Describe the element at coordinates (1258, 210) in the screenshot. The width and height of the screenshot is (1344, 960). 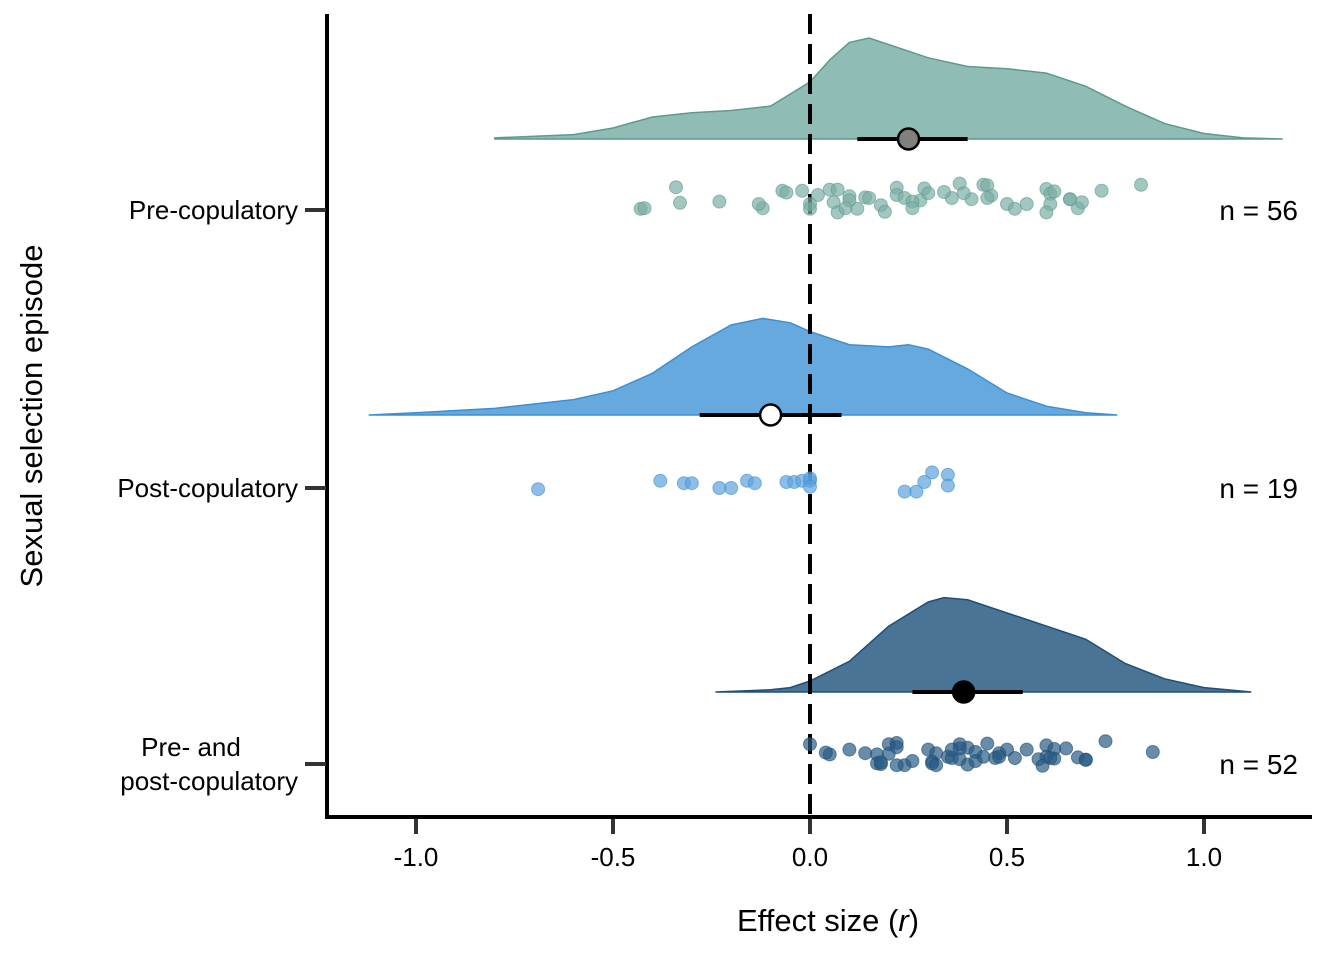
I see `n-label-pre: n = 56` at that location.